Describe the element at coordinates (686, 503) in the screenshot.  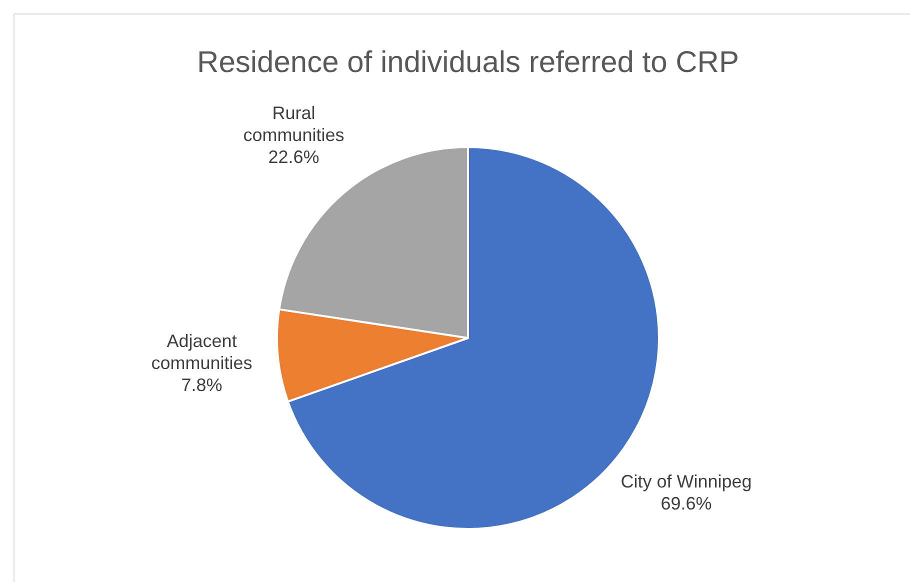
I see `data-label: 69.6%` at that location.